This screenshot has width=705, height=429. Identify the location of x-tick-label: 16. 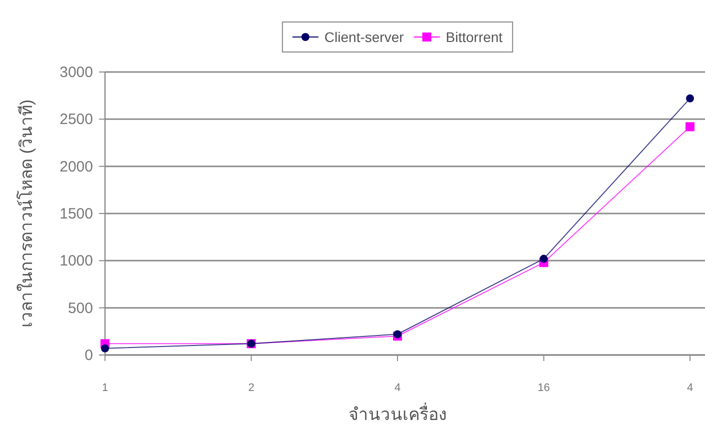
(544, 388).